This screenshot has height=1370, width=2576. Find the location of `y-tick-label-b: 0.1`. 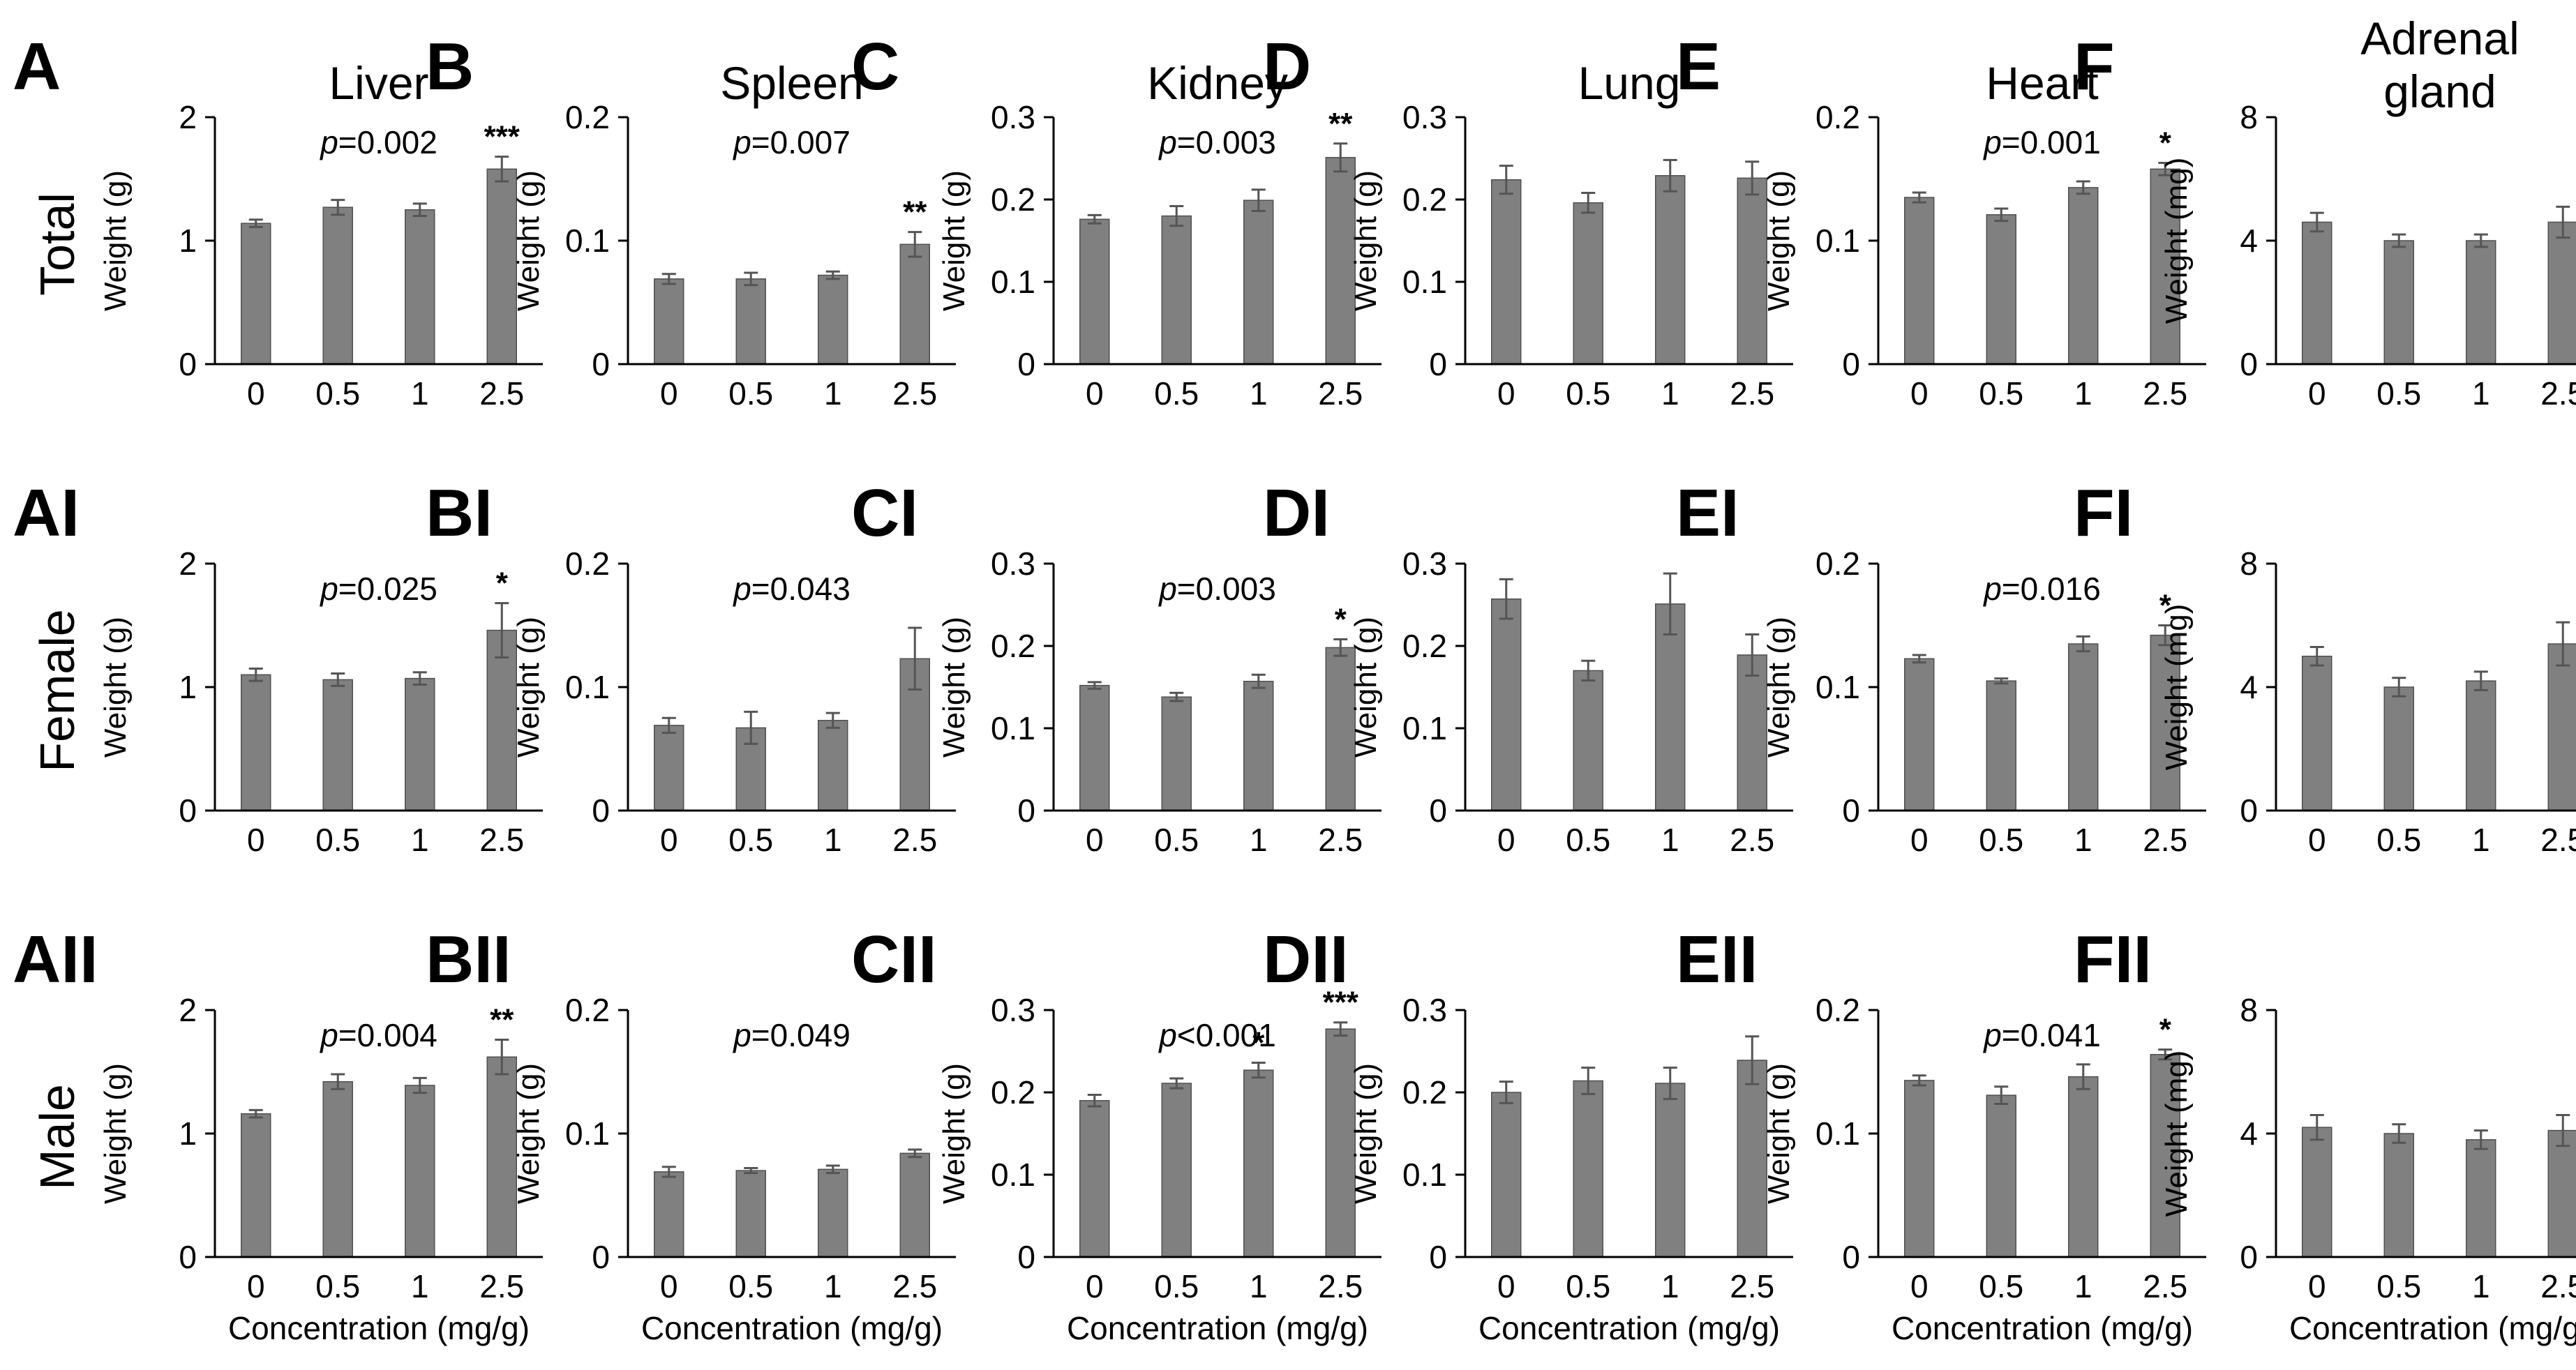

y-tick-label-b: 0.1 is located at coordinates (587, 241).